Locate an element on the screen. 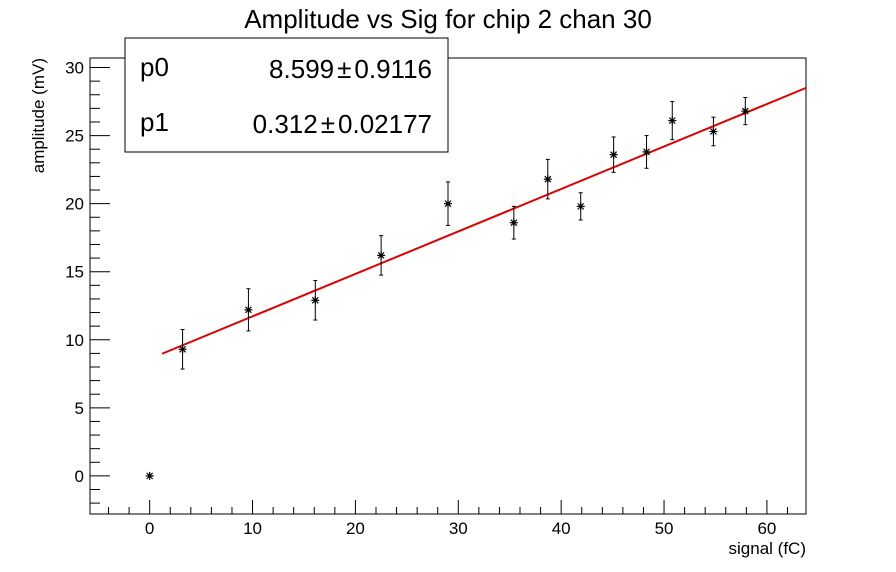 This screenshot has width=896, height=572. x-axis-ticks is located at coordinates (448, 507).